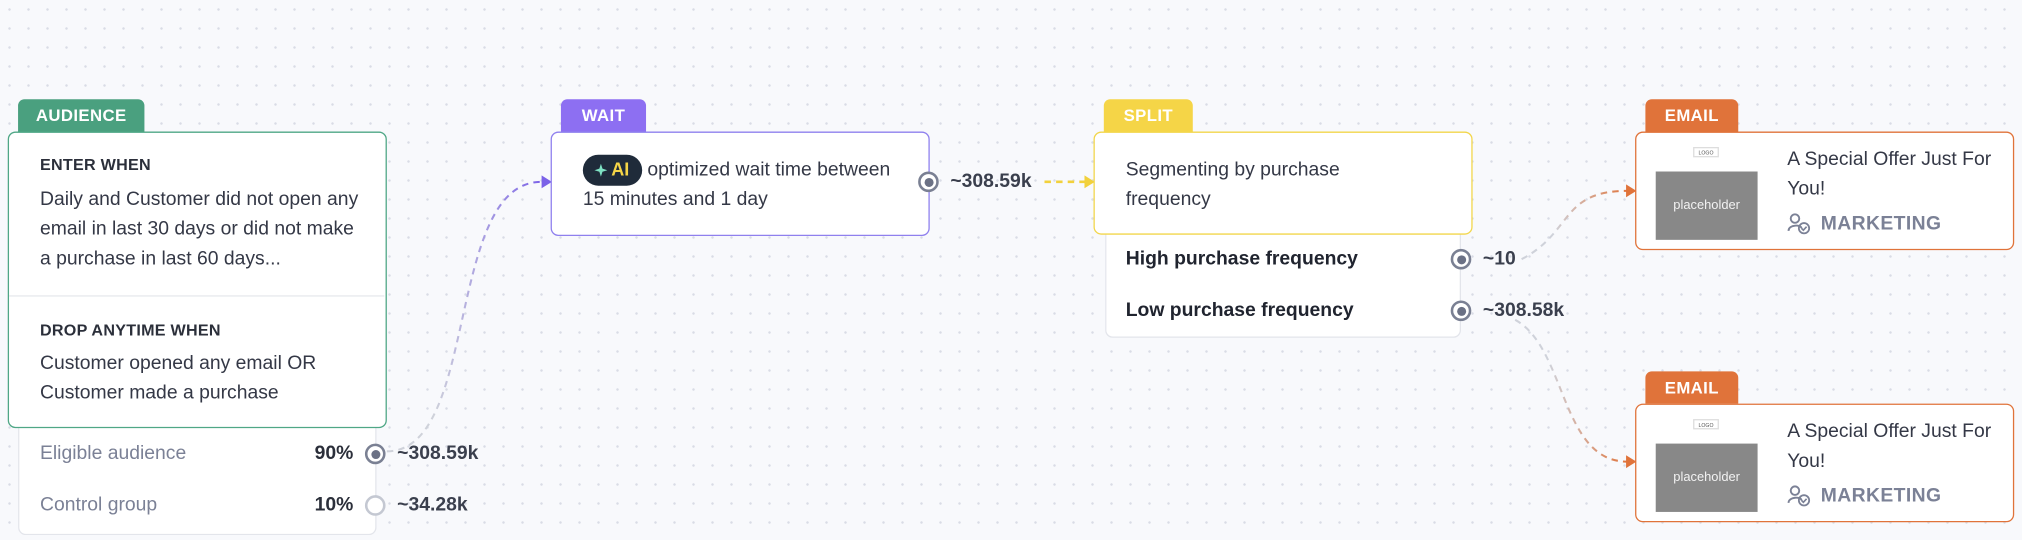 The width and height of the screenshot is (2022, 540). I want to click on ai-badge: AI, so click(612, 170).